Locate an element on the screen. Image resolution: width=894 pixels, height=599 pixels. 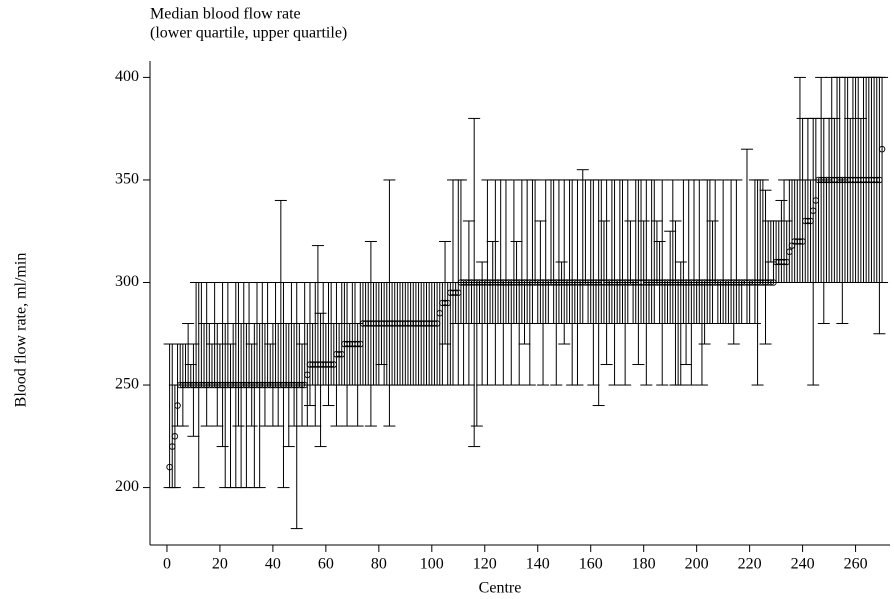
x-tick-label: 60 is located at coordinates (326, 564).